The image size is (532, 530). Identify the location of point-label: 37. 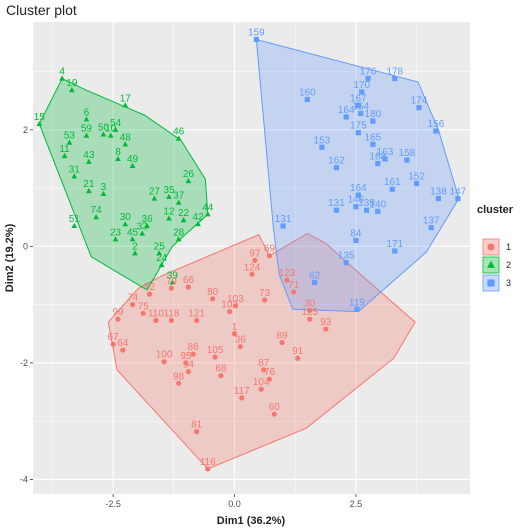
(179, 196).